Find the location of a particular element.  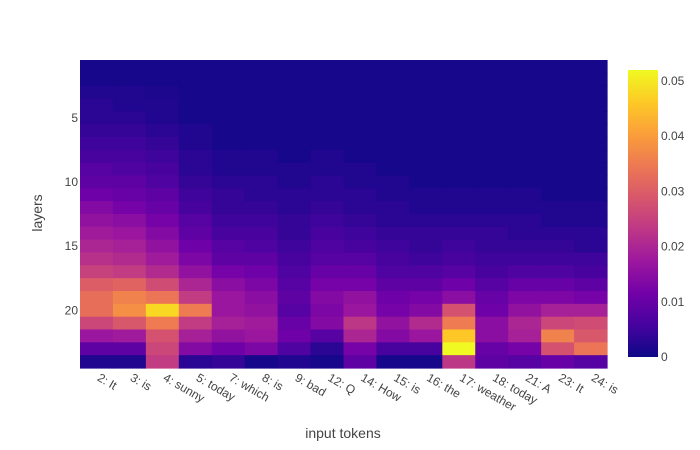

x-tick-label: 23: It is located at coordinates (571, 383).